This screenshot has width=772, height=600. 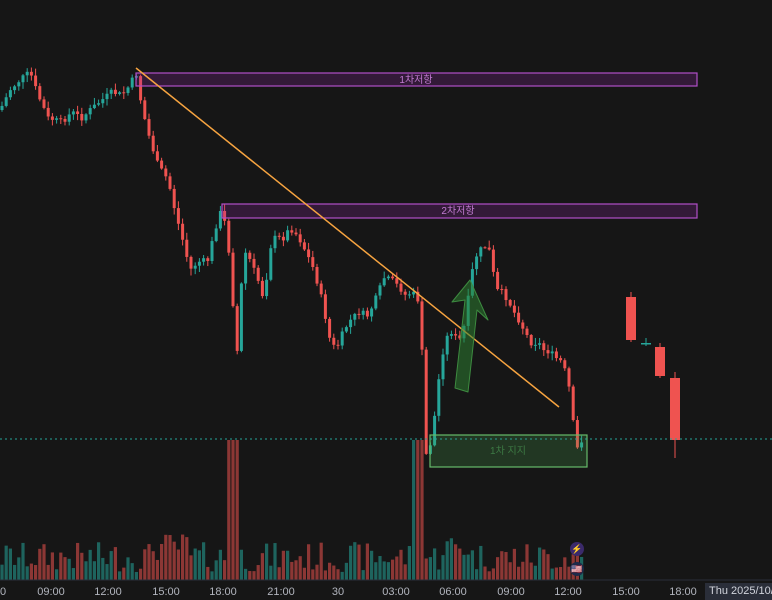 What do you see at coordinates (416, 79) in the screenshot?
I see `resistance-zone-1: 1차저항` at bounding box center [416, 79].